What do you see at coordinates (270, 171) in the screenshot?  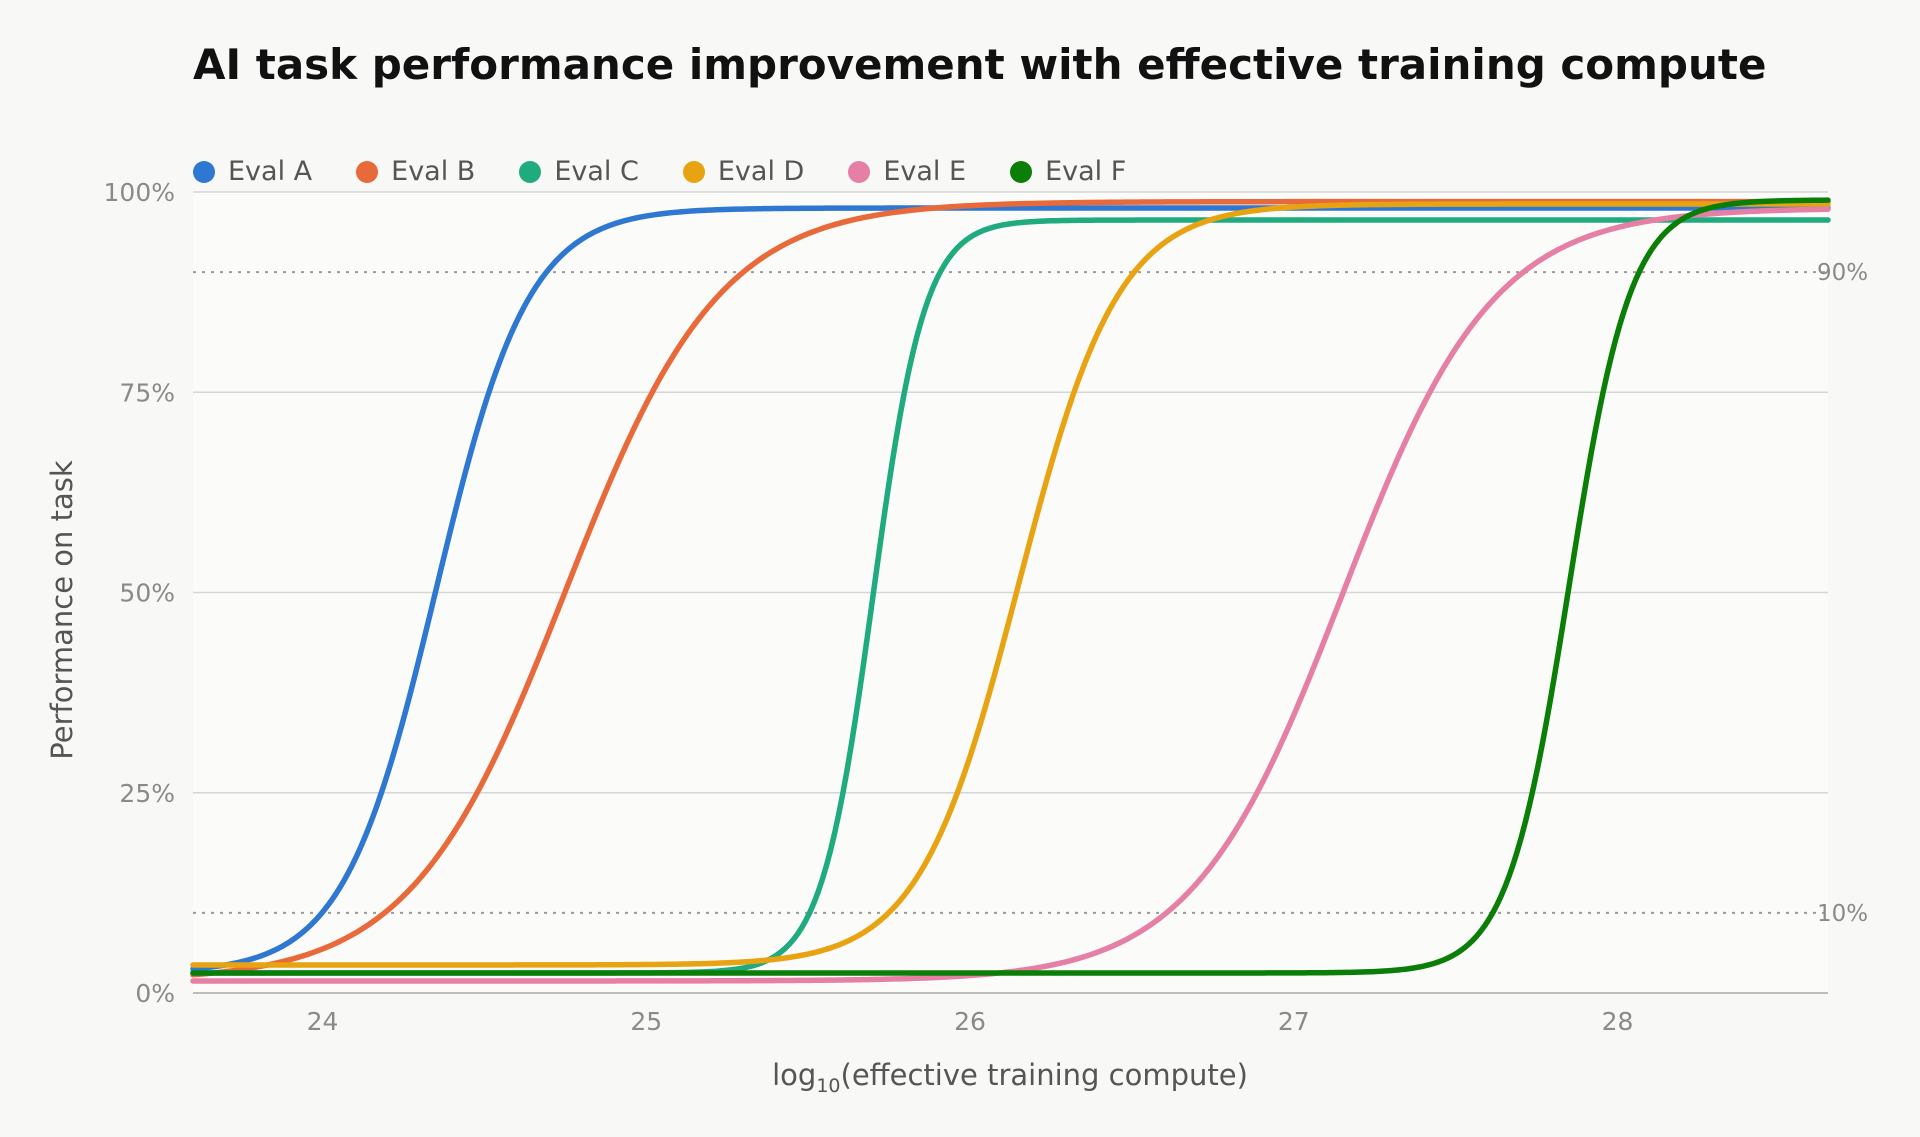 I see `legend-label: Eval A` at bounding box center [270, 171].